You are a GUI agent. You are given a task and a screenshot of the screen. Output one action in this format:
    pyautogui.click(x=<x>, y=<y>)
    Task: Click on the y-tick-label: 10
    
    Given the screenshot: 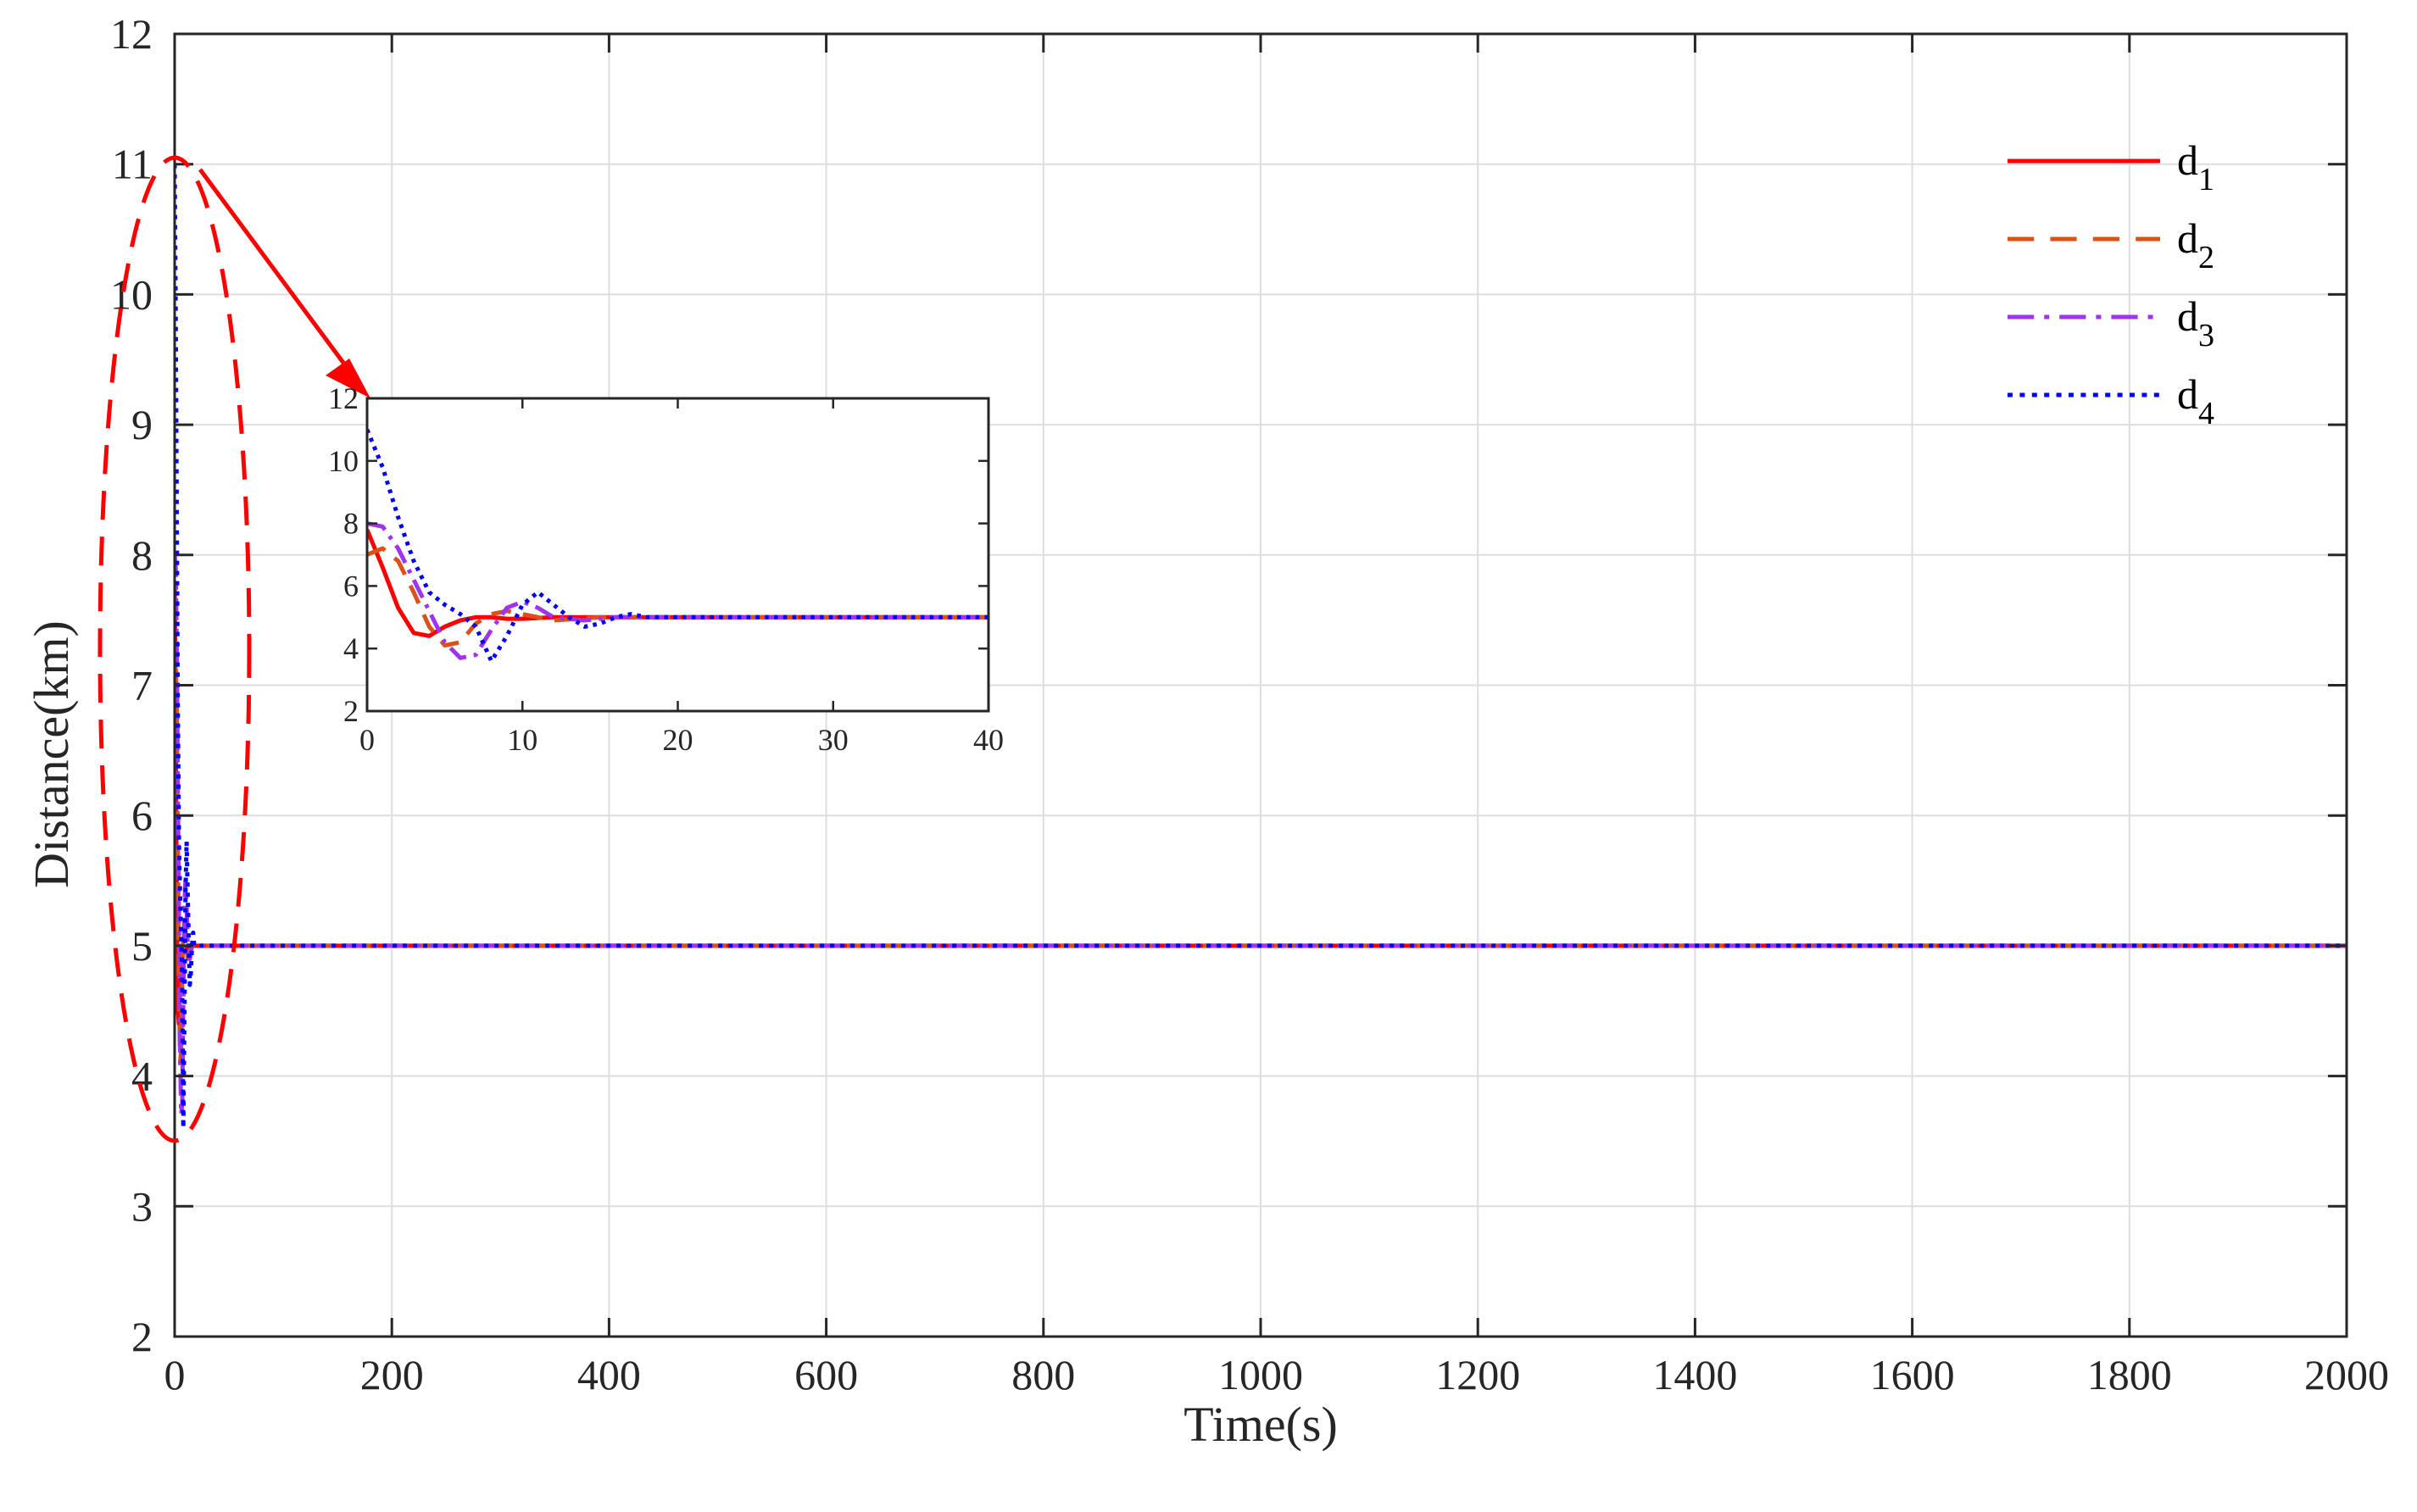 What is the action you would take?
    pyautogui.click(x=131, y=294)
    